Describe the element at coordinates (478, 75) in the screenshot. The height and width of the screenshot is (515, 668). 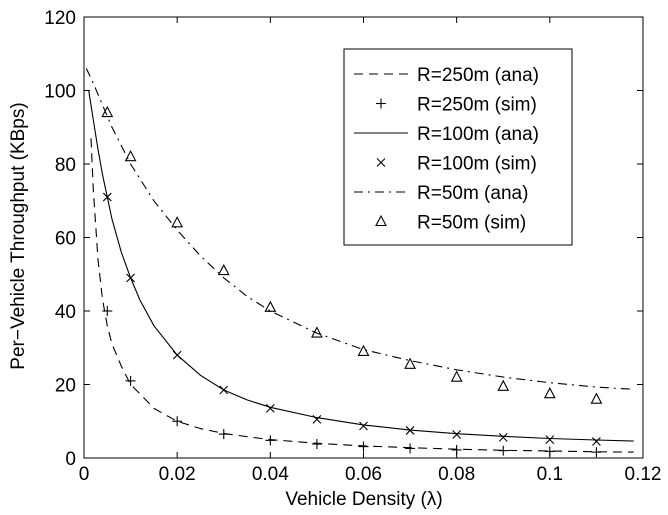
I see `legend-label: R=250m (ana)` at that location.